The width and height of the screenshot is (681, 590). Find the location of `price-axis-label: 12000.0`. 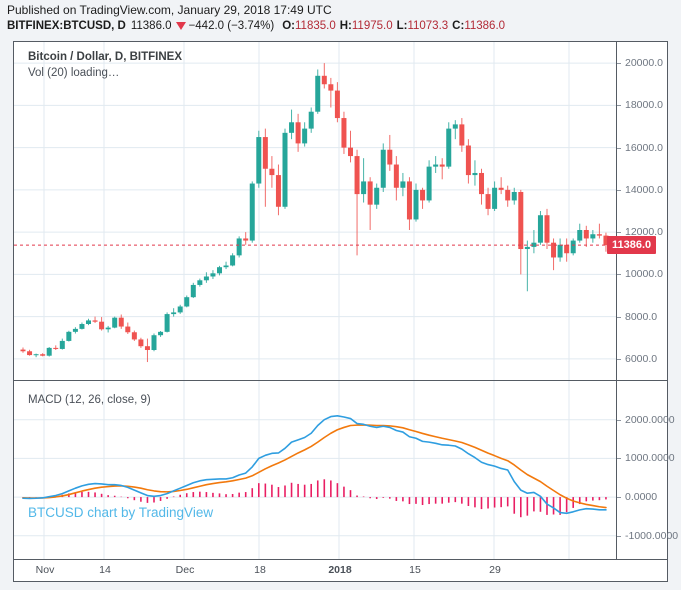

price-axis-label: 12000.0 is located at coordinates (644, 232).